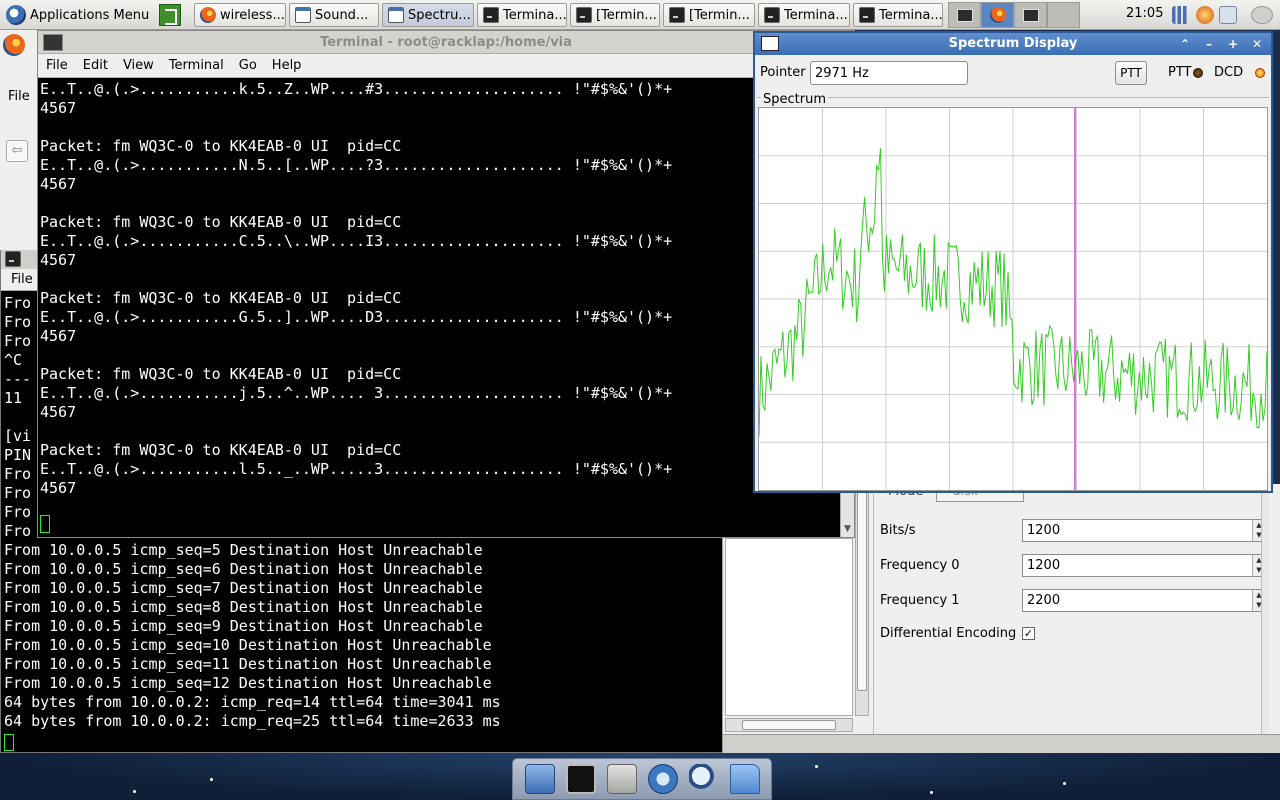 The width and height of the screenshot is (1280, 800). I want to click on tree-horizontal-scrollbar, so click(789, 725).